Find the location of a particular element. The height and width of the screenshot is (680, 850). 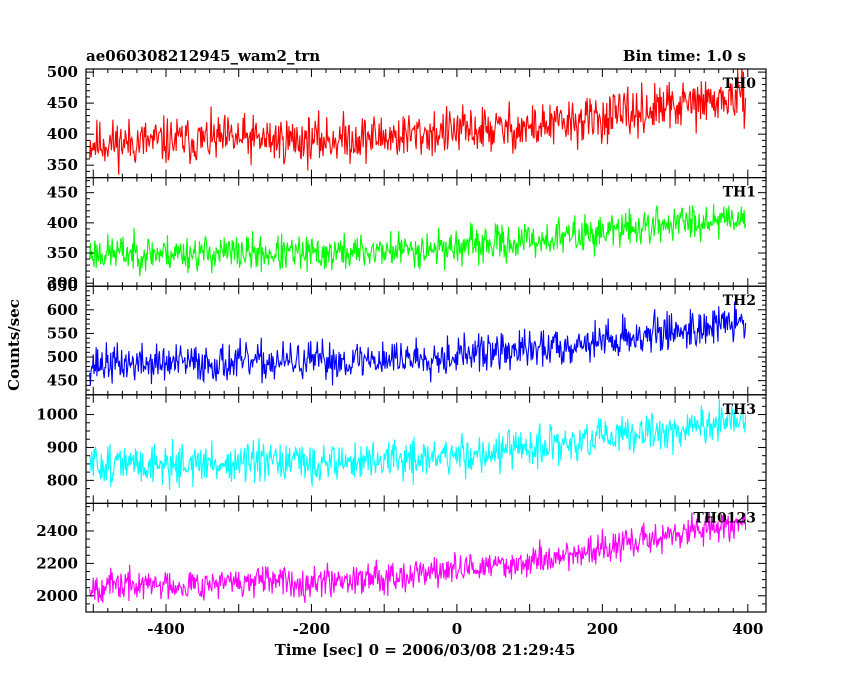

x-tick-label: 0 is located at coordinates (457, 629).